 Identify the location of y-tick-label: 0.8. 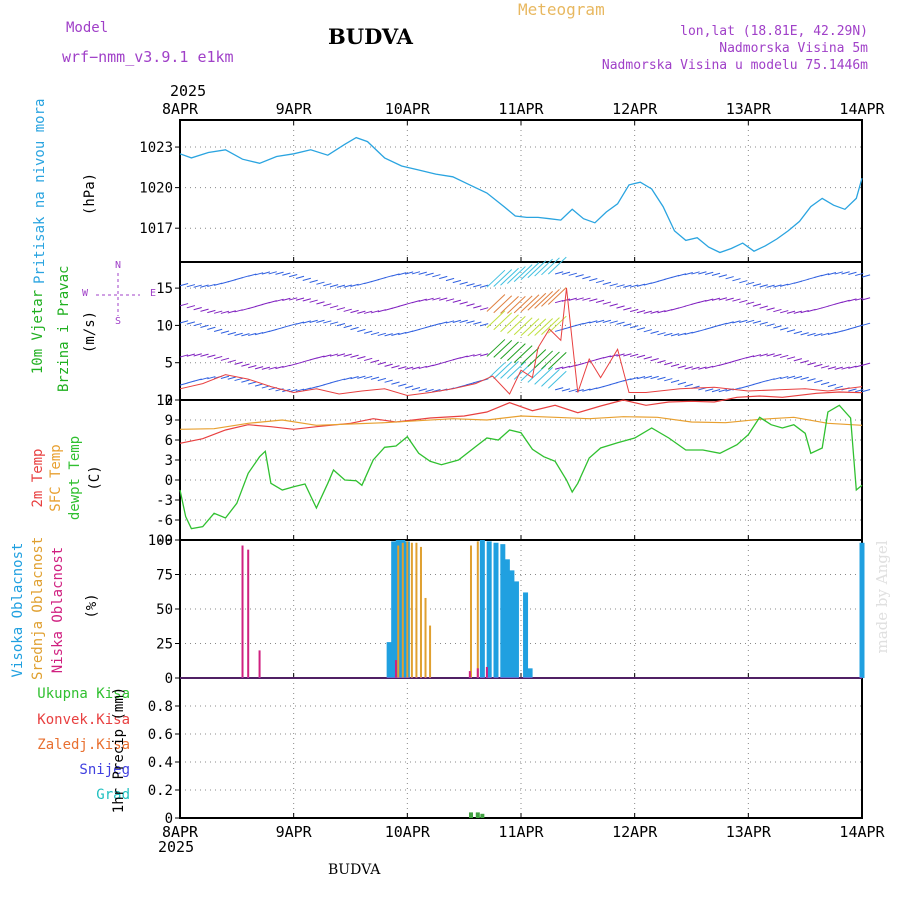
(160, 707).